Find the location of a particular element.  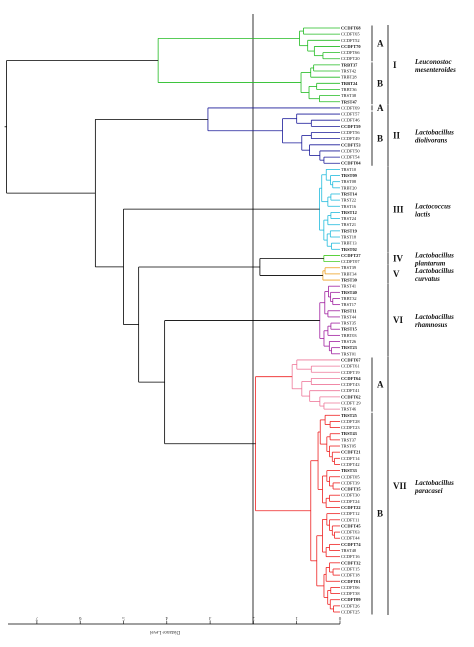

leaf-label: TRST09 is located at coordinates (349, 175).